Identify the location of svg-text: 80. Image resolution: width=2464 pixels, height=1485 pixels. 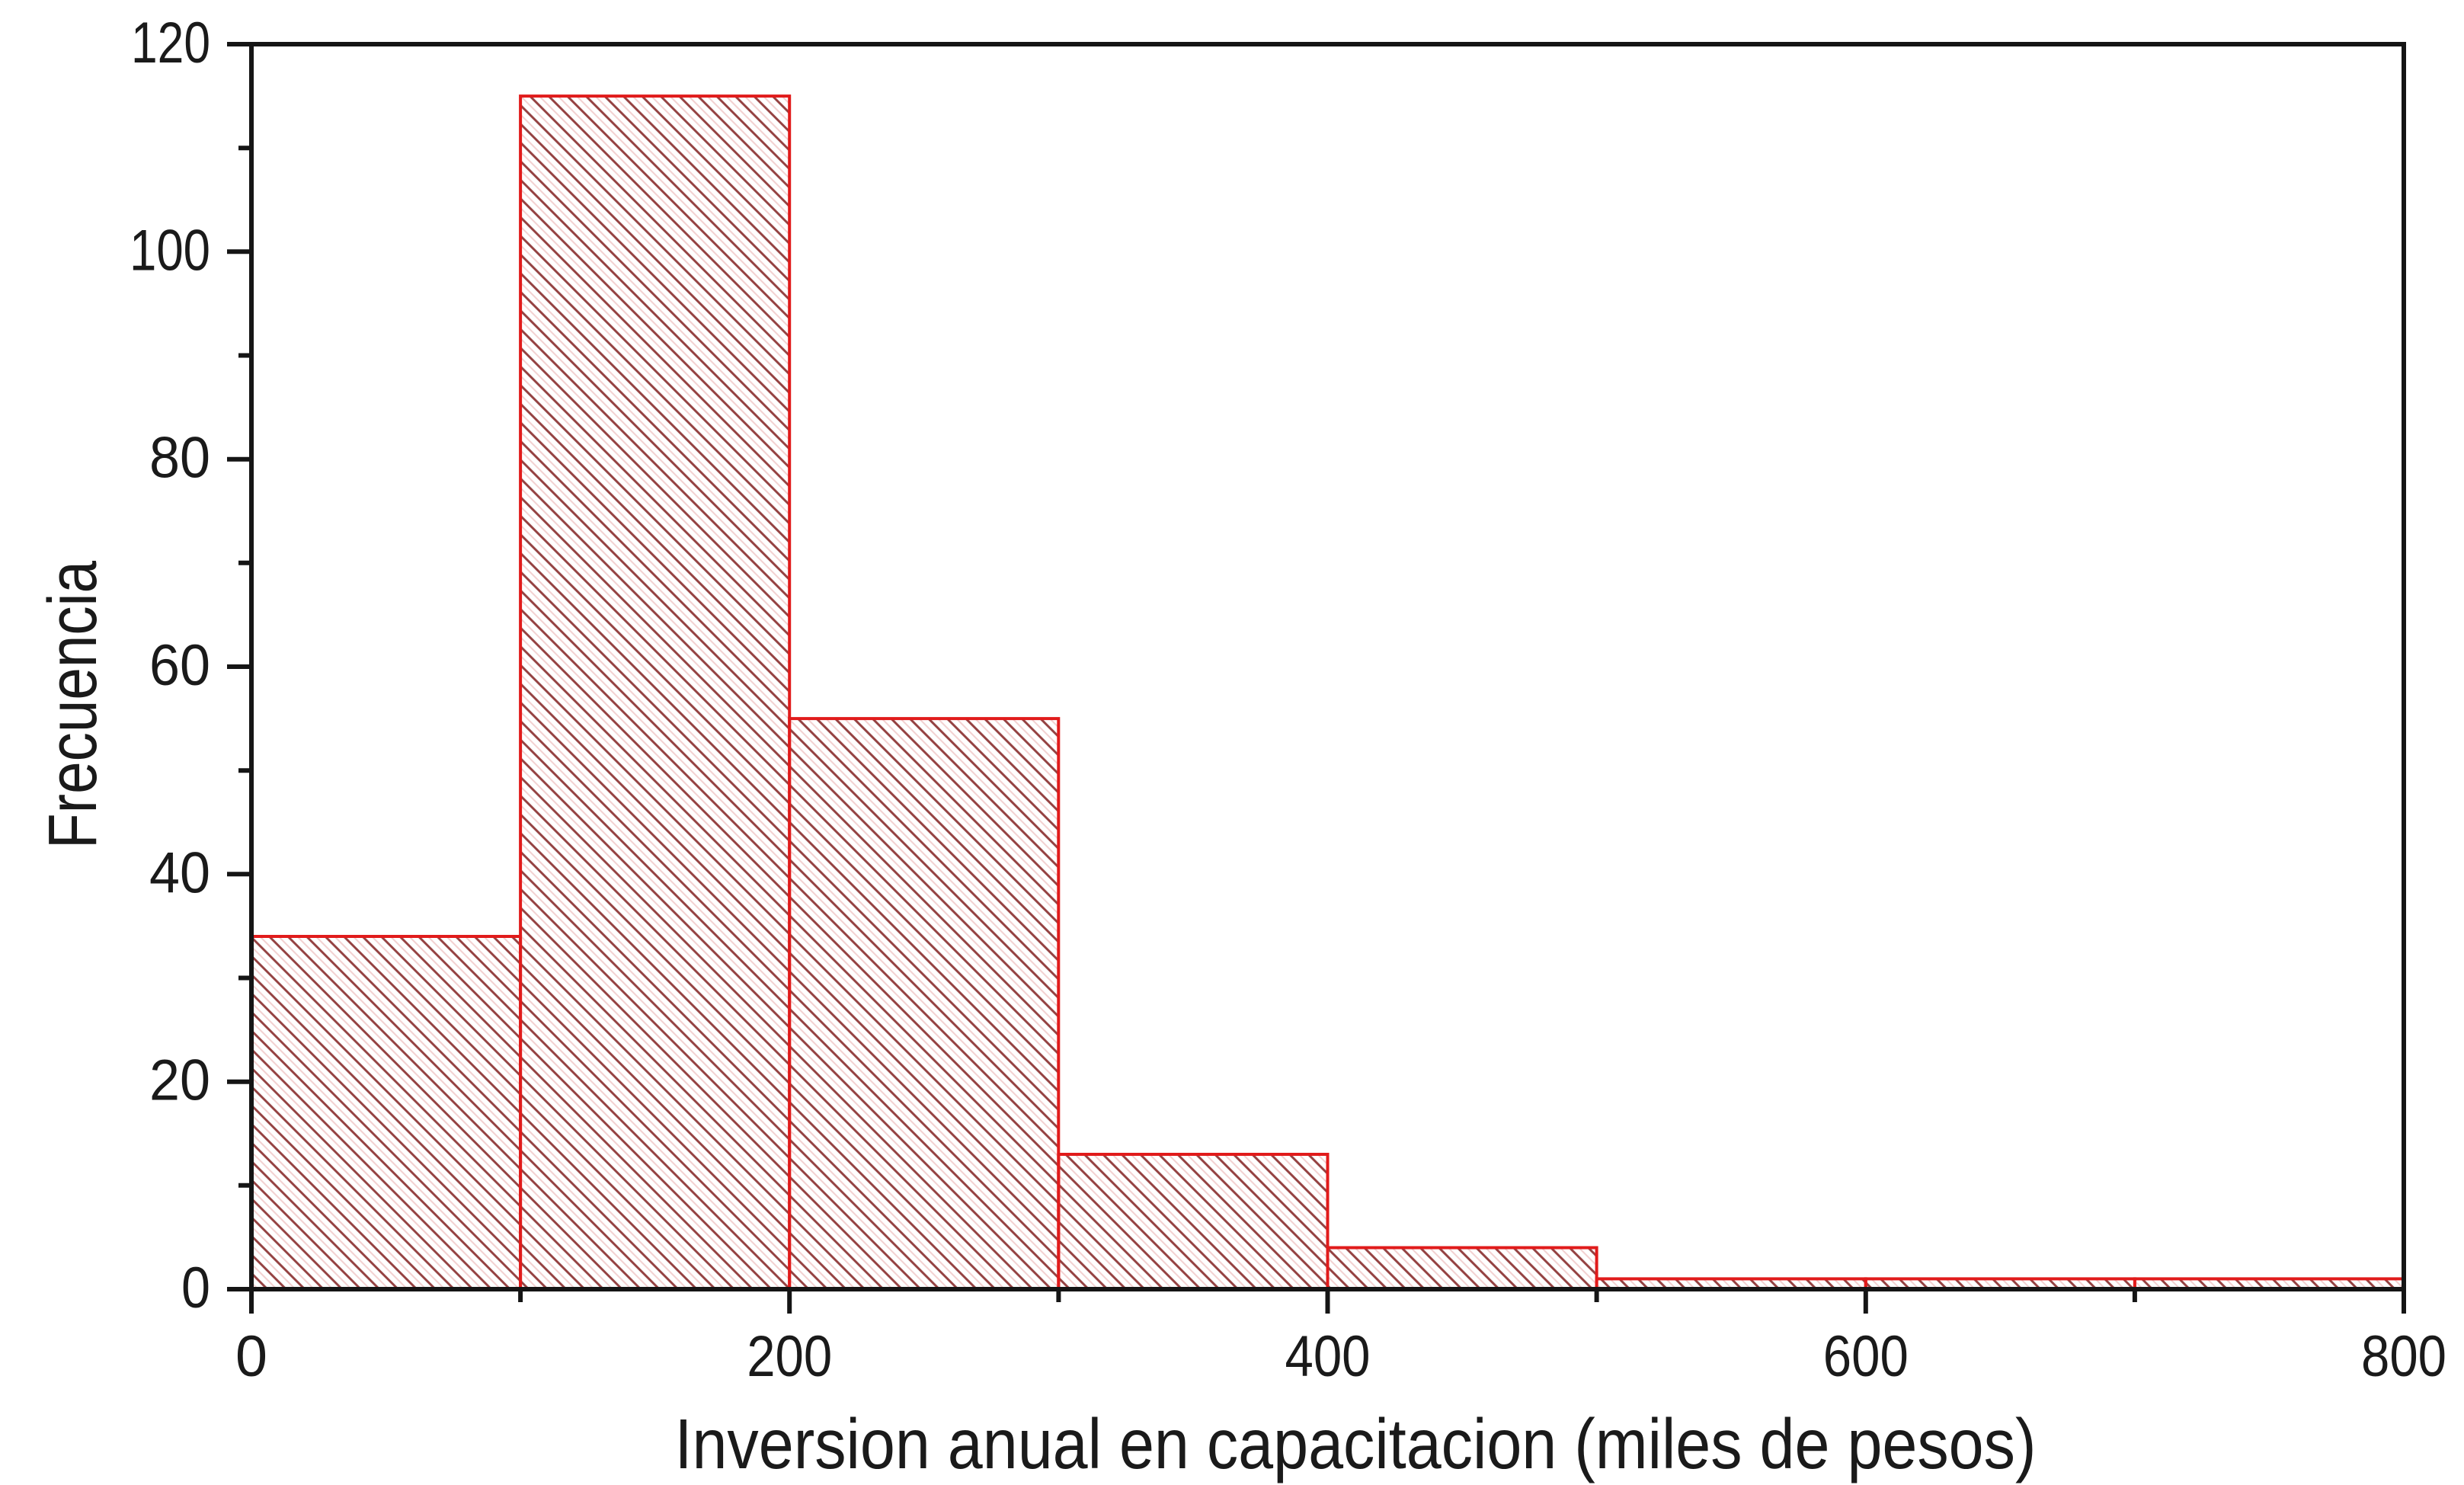
(179, 458).